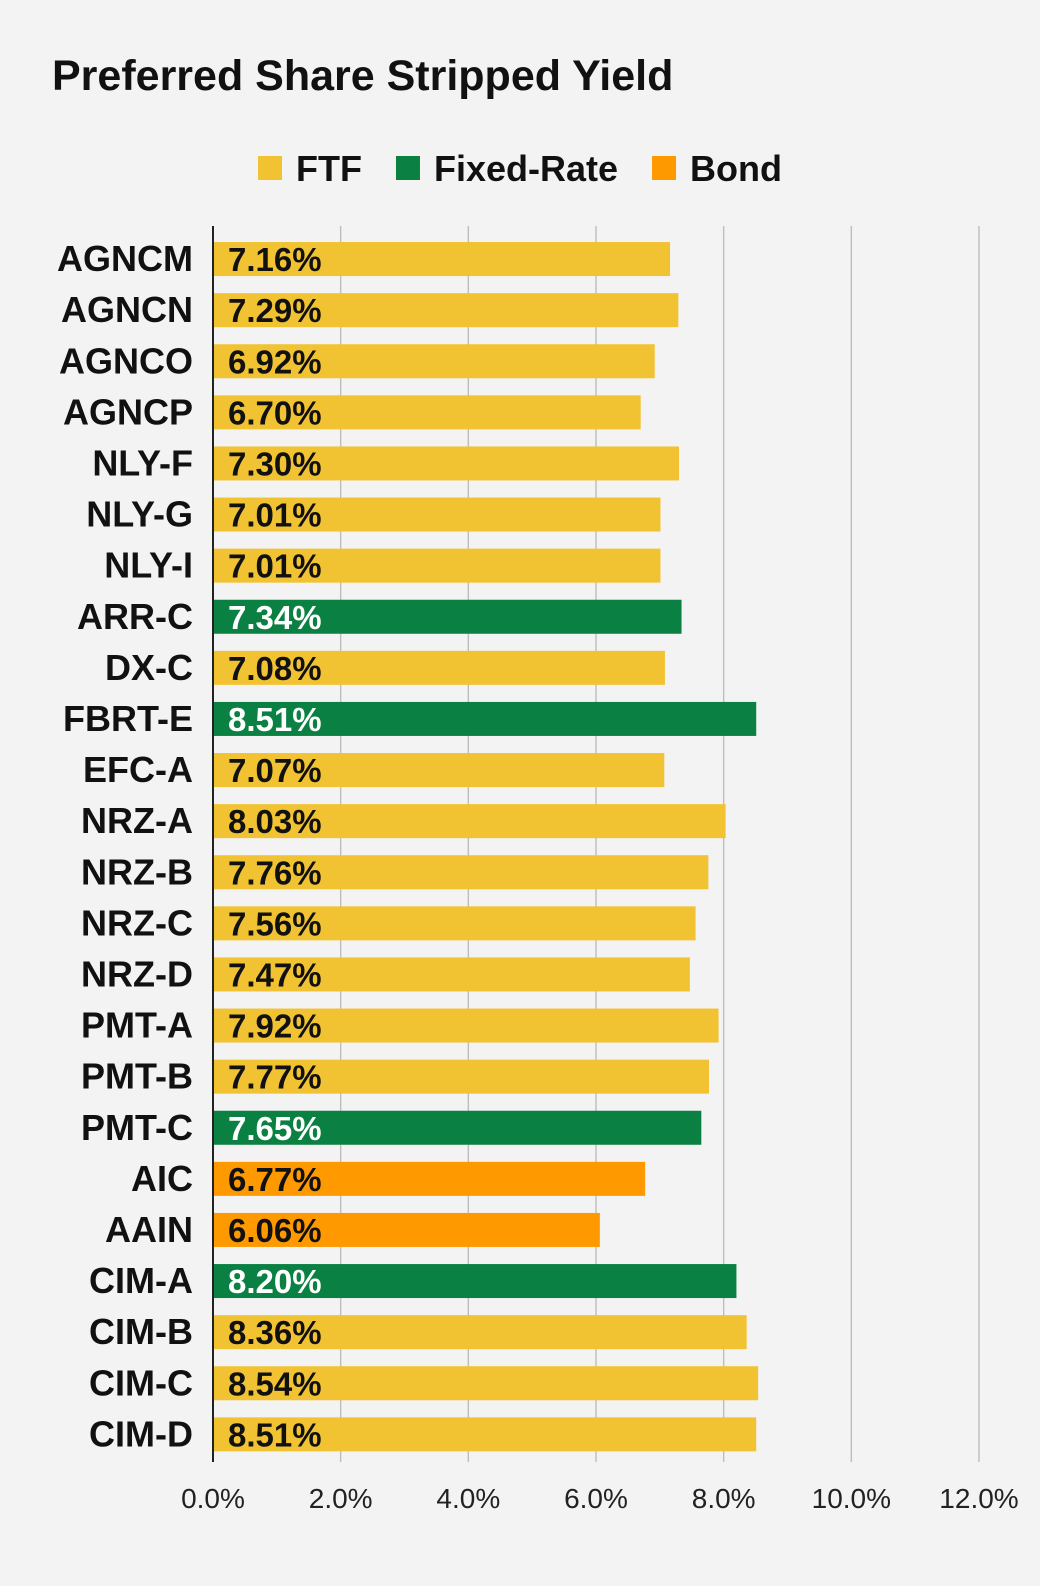 Image resolution: width=1040 pixels, height=1586 pixels. What do you see at coordinates (135, 616) in the screenshot?
I see `category-label: ARR-C` at bounding box center [135, 616].